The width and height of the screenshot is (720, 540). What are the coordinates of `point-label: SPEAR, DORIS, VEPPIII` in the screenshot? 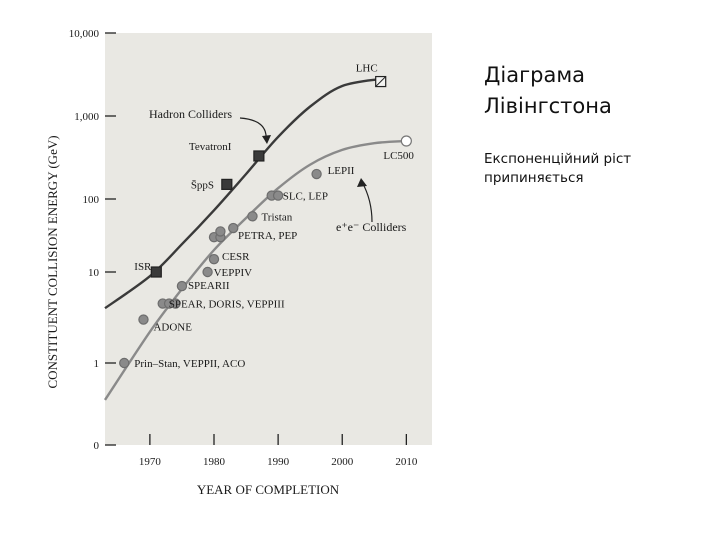 It's located at (227, 305).